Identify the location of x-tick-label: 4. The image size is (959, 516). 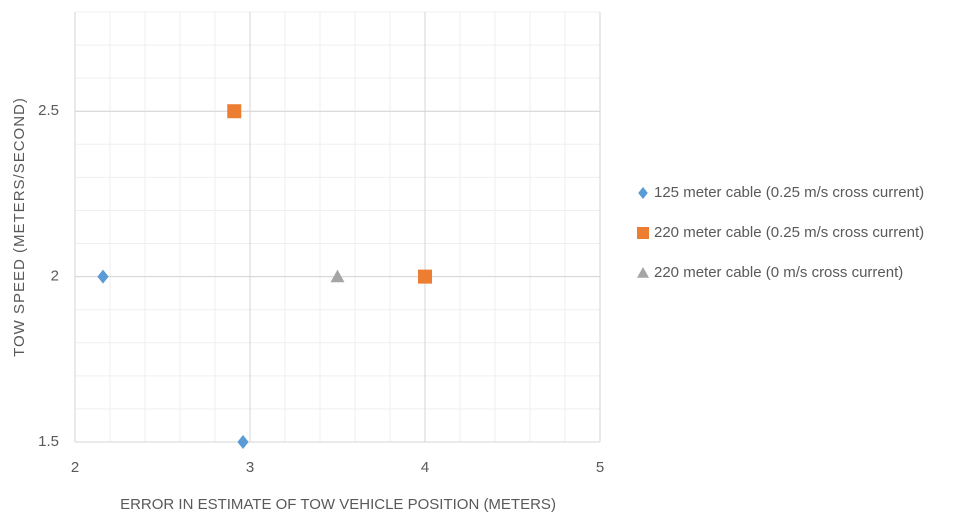
(425, 467).